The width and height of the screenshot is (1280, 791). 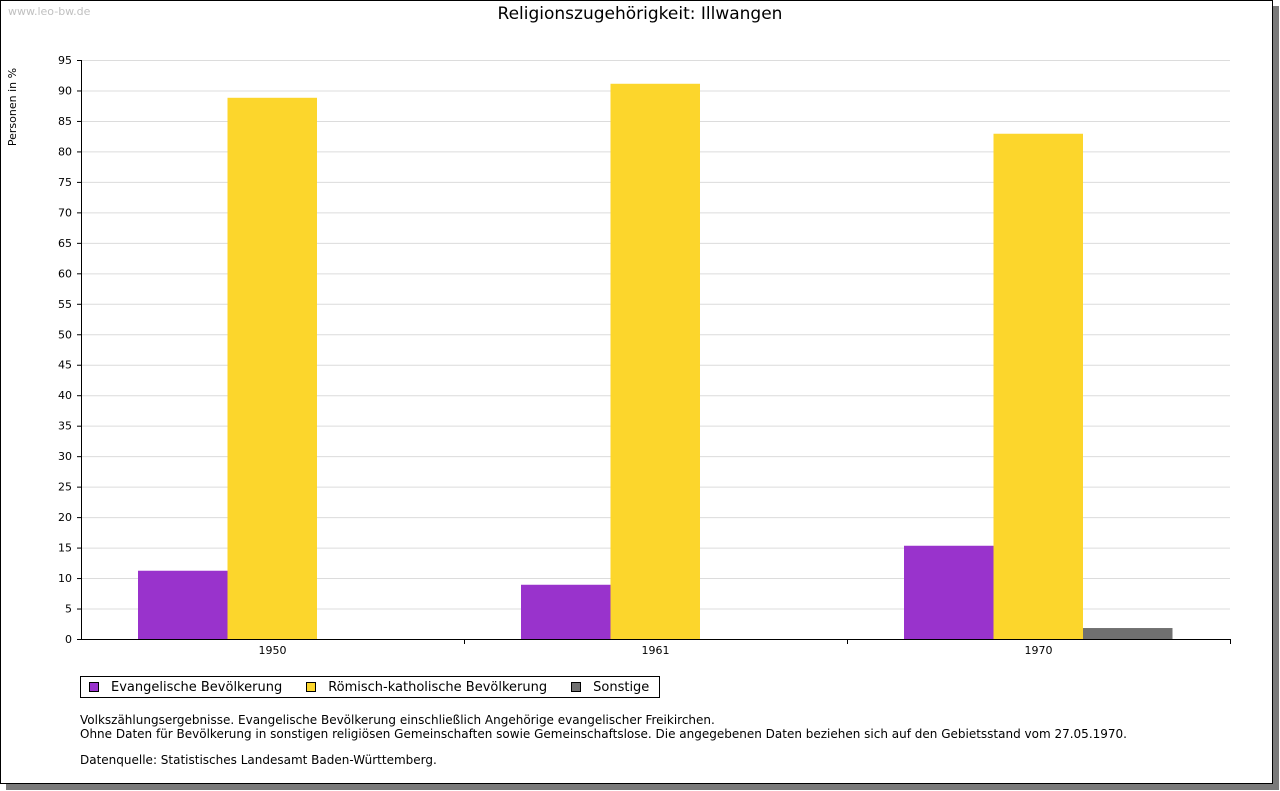 What do you see at coordinates (65, 182) in the screenshot?
I see `y-tick-label-75: 75` at bounding box center [65, 182].